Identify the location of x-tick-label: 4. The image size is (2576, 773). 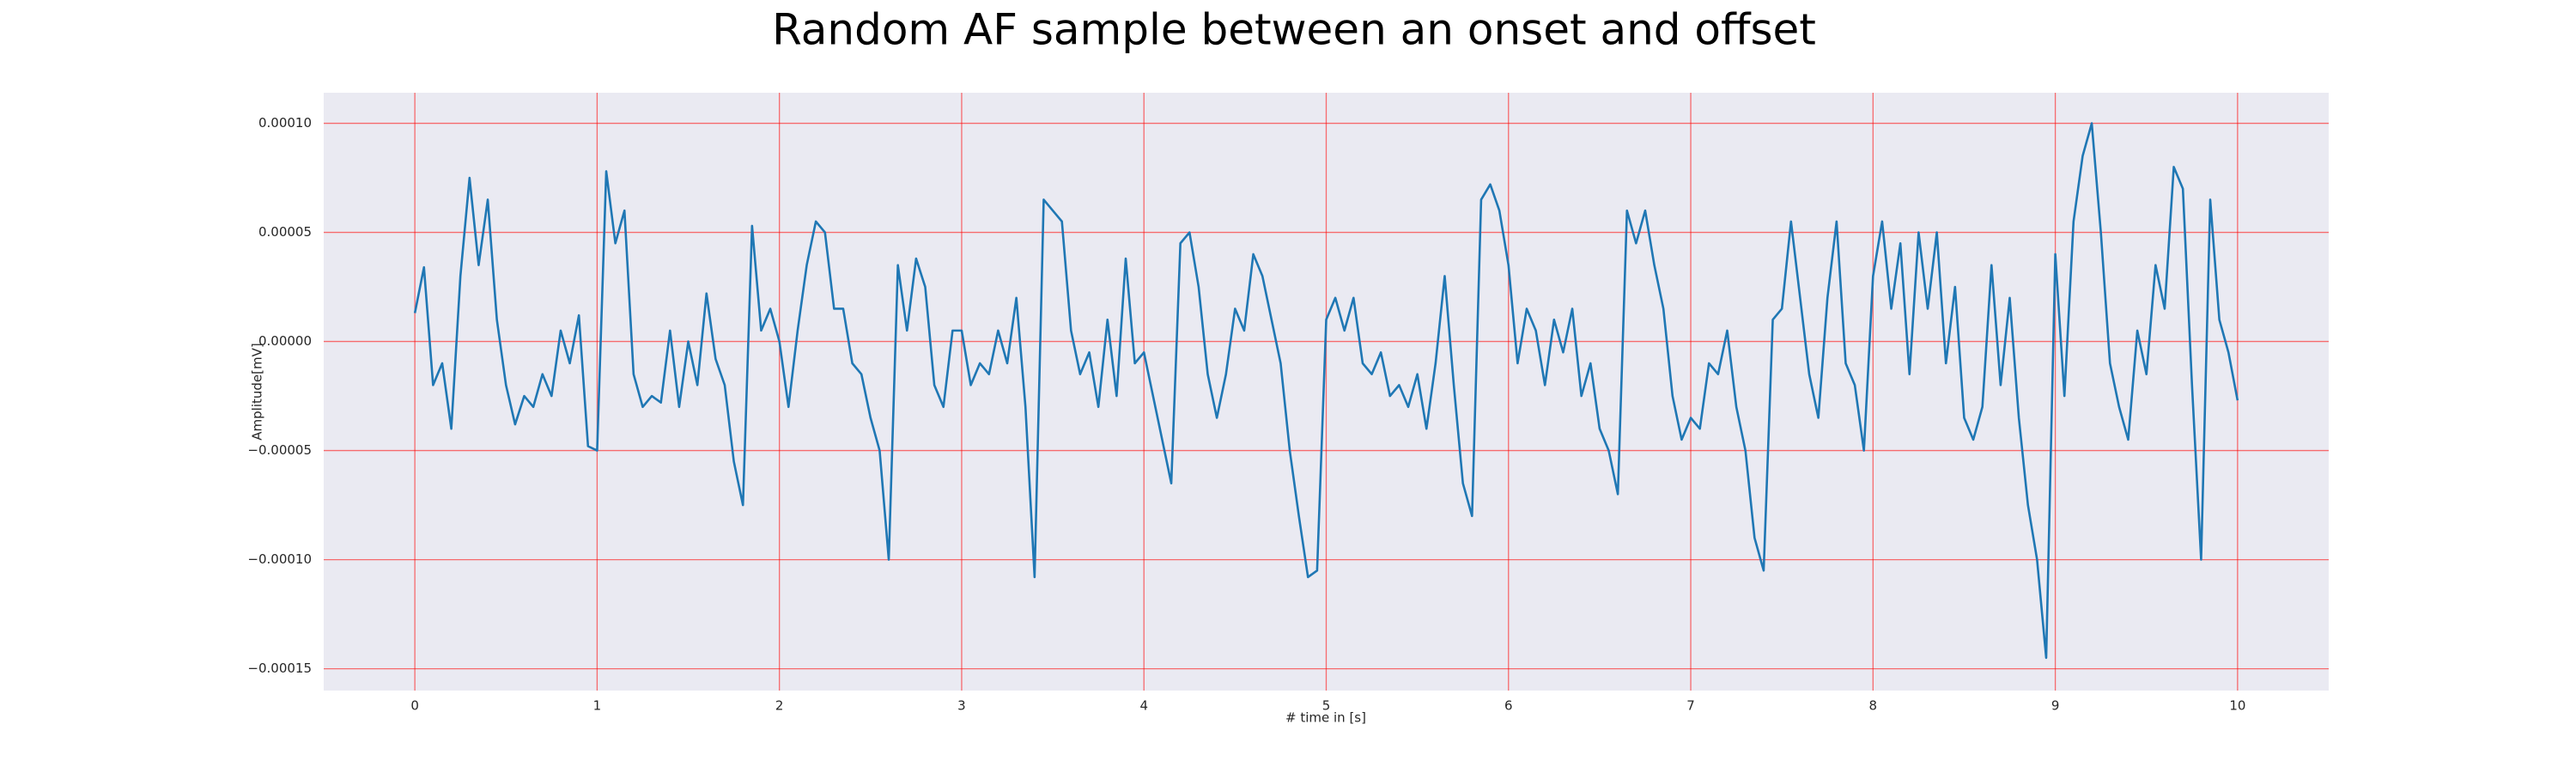
(1144, 706).